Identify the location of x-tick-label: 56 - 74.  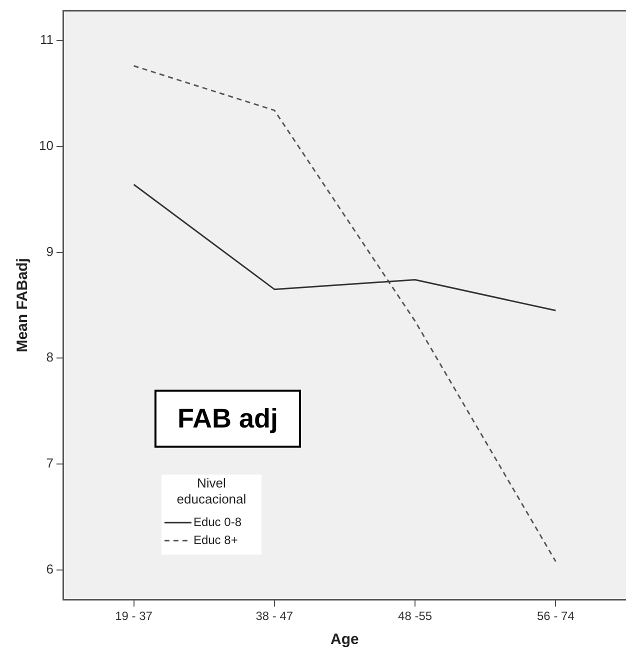
(556, 616).